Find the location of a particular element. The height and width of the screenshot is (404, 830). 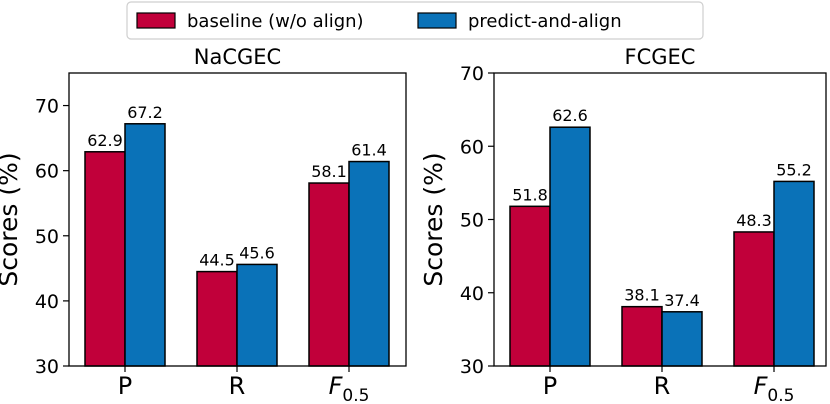

panel2-xtick-label-sub: 0.5 is located at coordinates (780, 395).